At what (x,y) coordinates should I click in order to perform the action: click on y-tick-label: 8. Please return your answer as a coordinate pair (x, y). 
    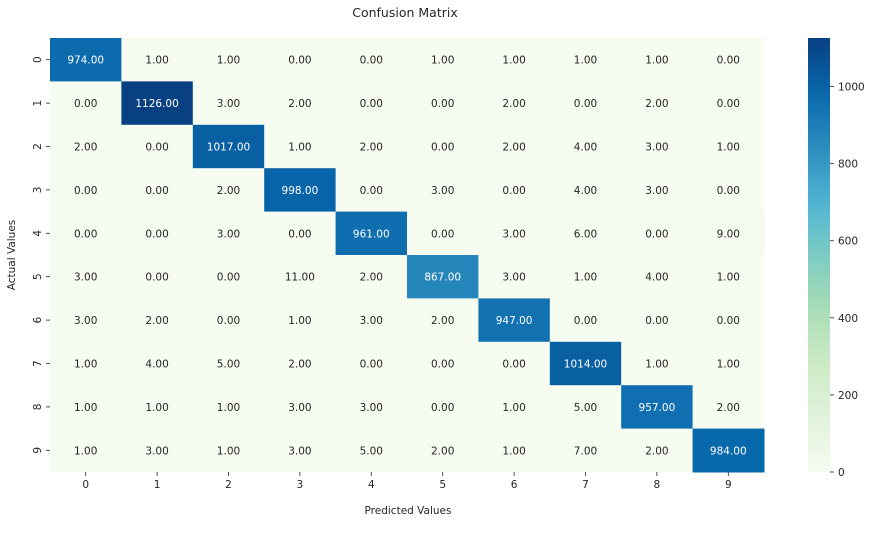
    Looking at the image, I should click on (38, 407).